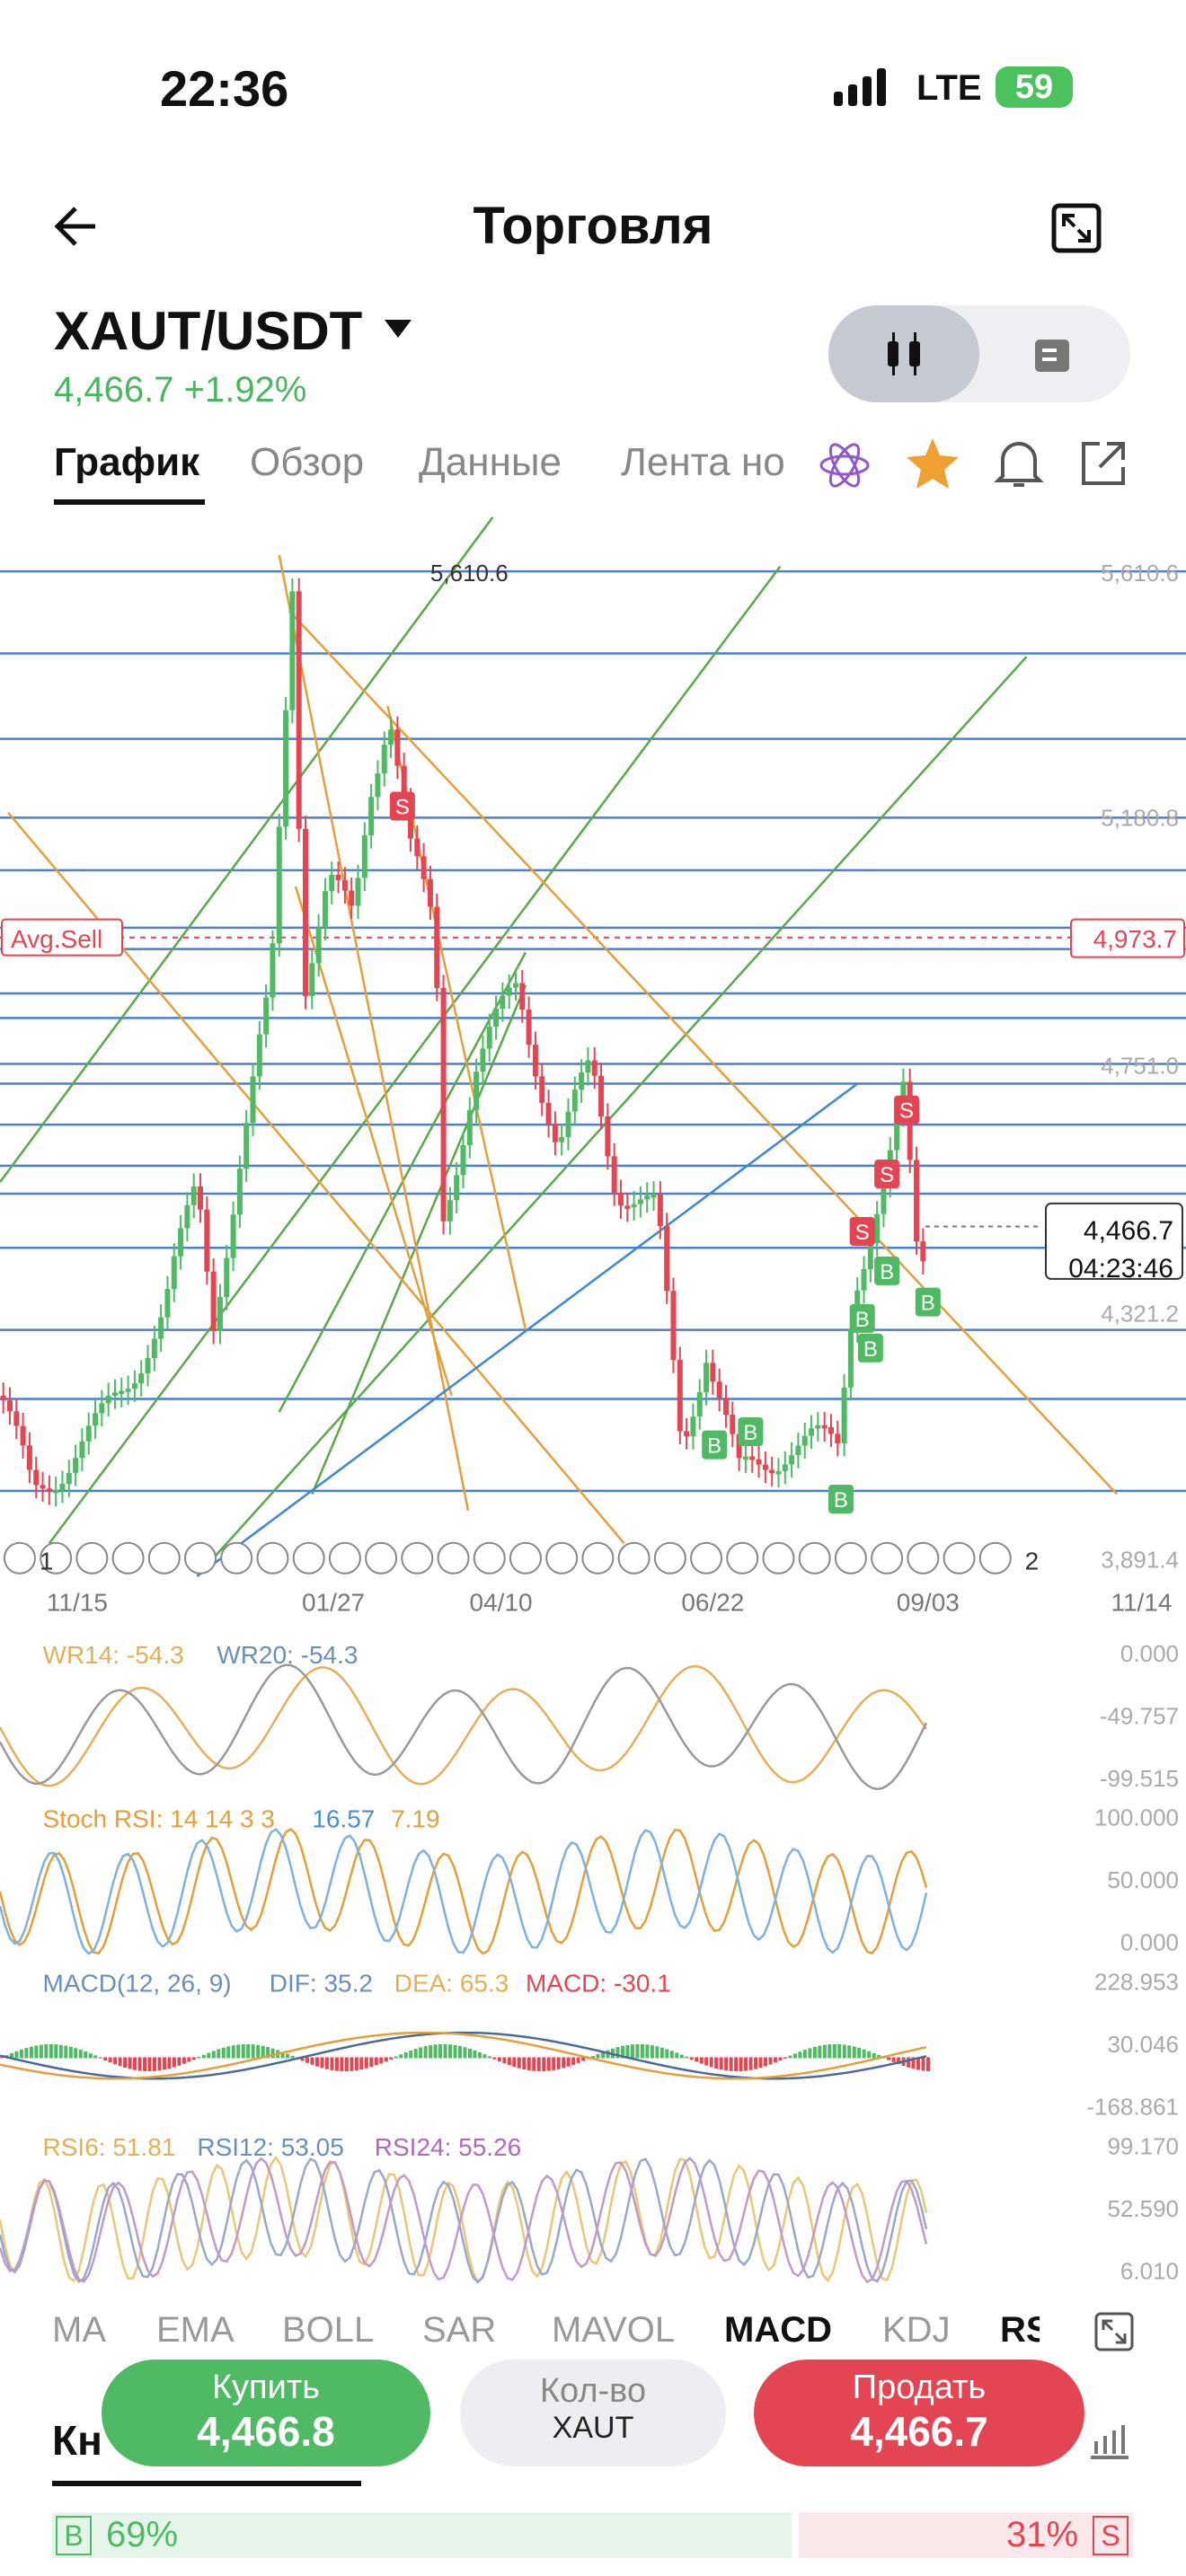  I want to click on page-title: Торговля, so click(593, 226).